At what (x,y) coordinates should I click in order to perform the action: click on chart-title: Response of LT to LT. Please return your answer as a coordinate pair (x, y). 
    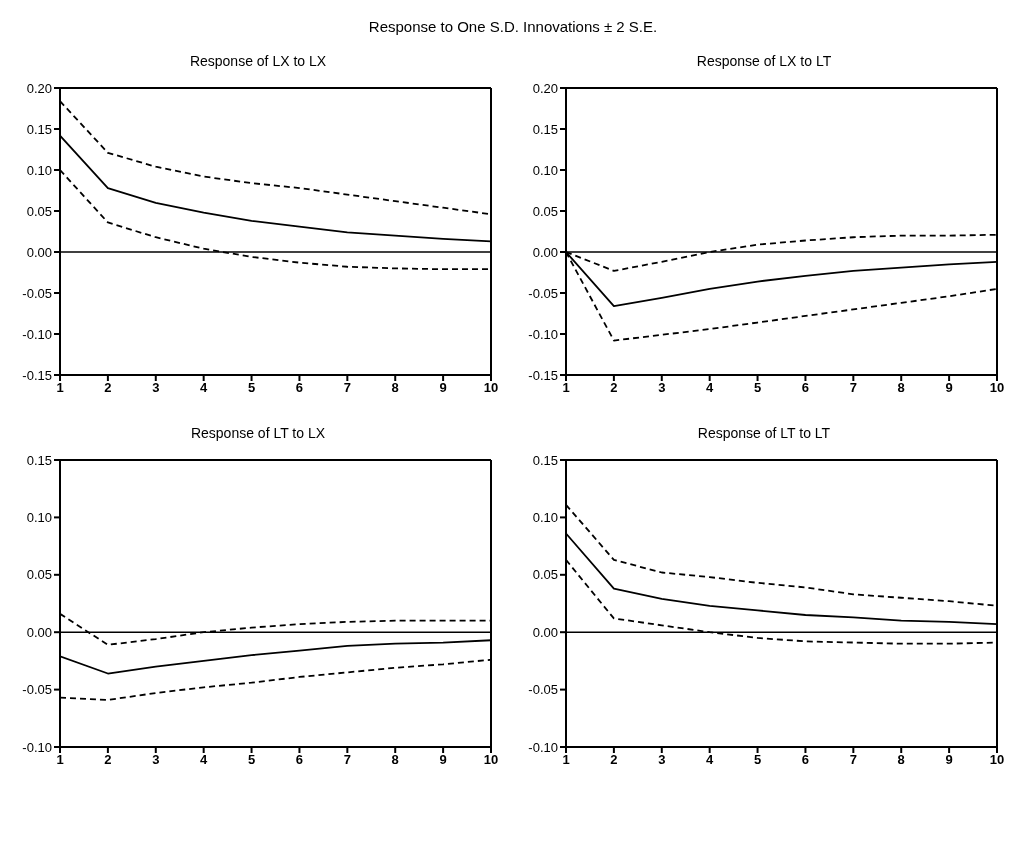
    Looking at the image, I should click on (764, 434).